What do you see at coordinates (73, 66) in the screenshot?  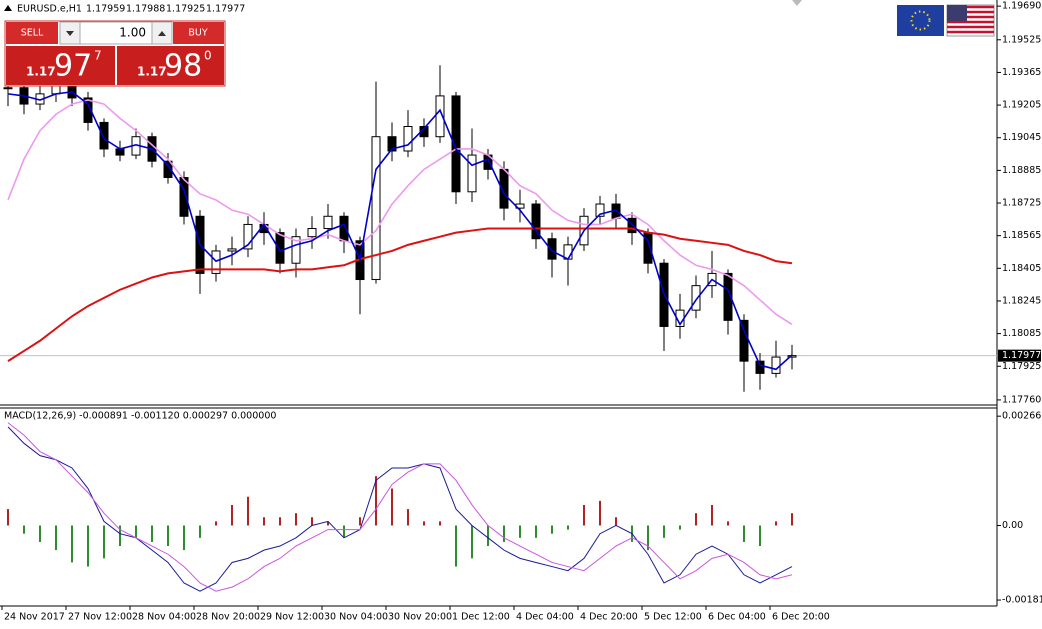 I see `bid-pips: 97` at bounding box center [73, 66].